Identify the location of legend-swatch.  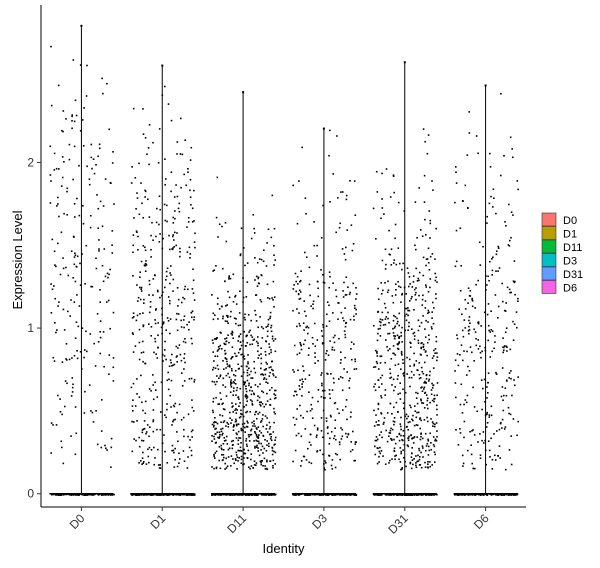
(549, 273).